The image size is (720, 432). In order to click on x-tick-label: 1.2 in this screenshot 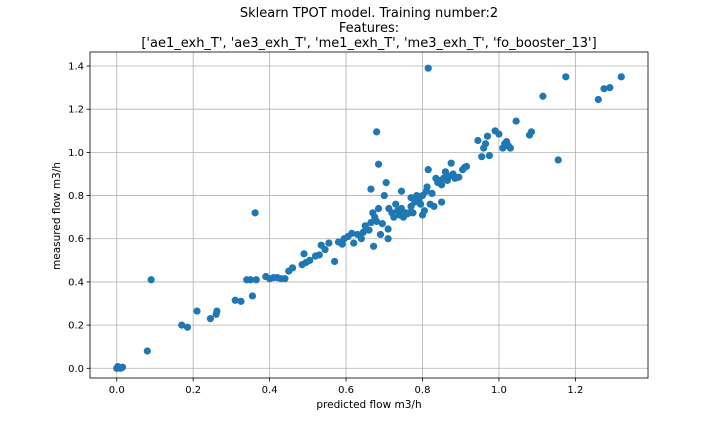, I will do `click(575, 390)`.